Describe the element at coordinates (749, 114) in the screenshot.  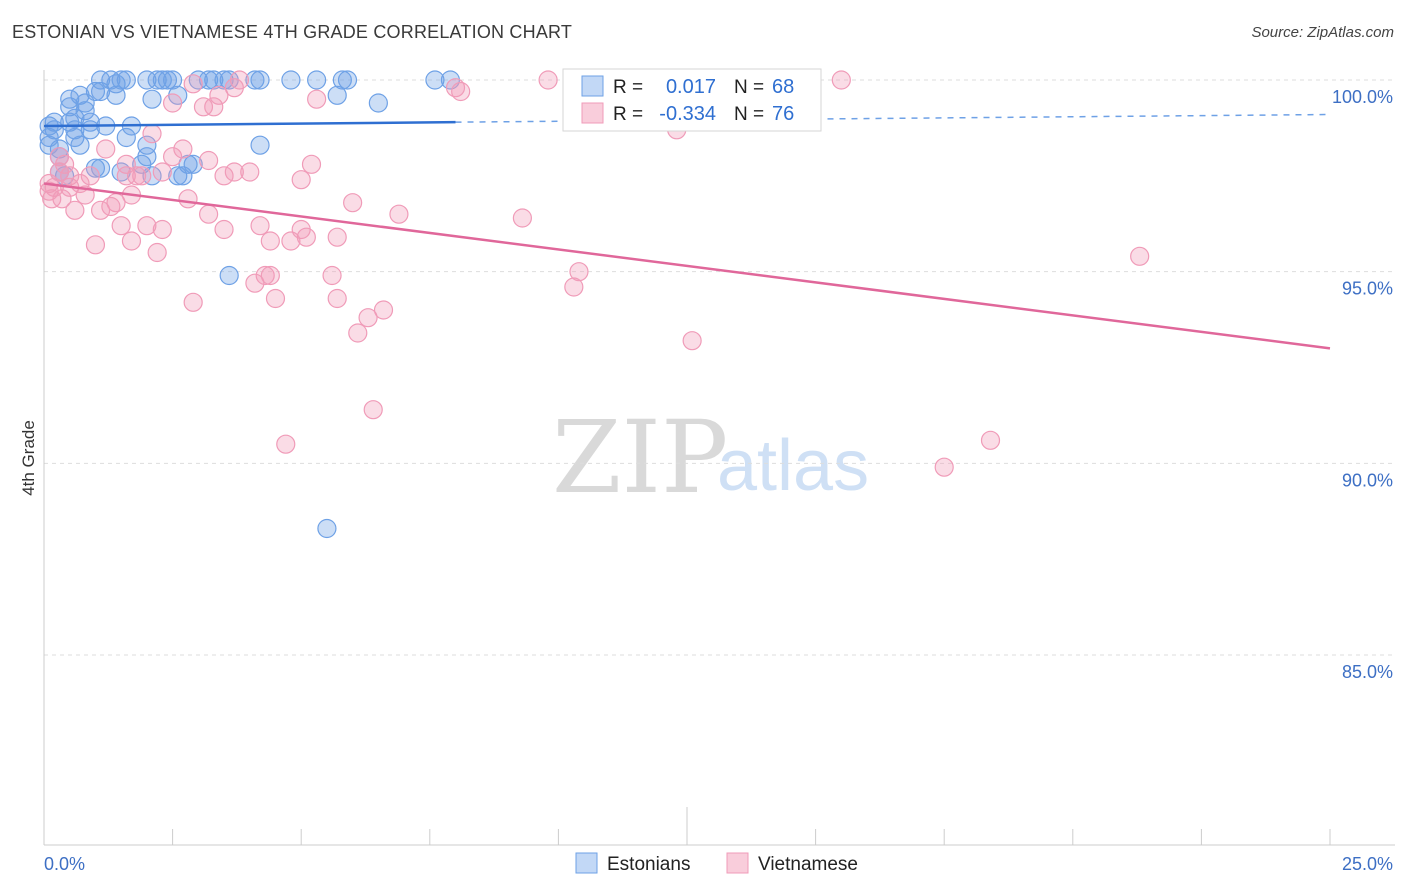
I see `legend-n-label-2: N =` at that location.